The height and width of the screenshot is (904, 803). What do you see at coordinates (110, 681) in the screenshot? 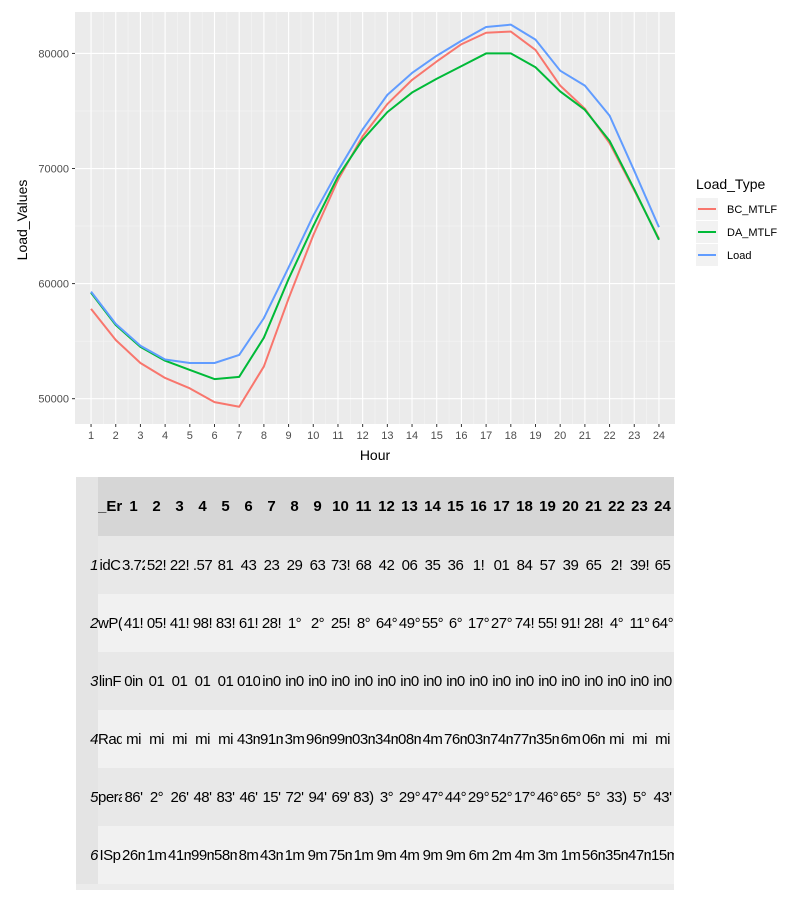
I see `row-name-cell: linF` at bounding box center [110, 681].